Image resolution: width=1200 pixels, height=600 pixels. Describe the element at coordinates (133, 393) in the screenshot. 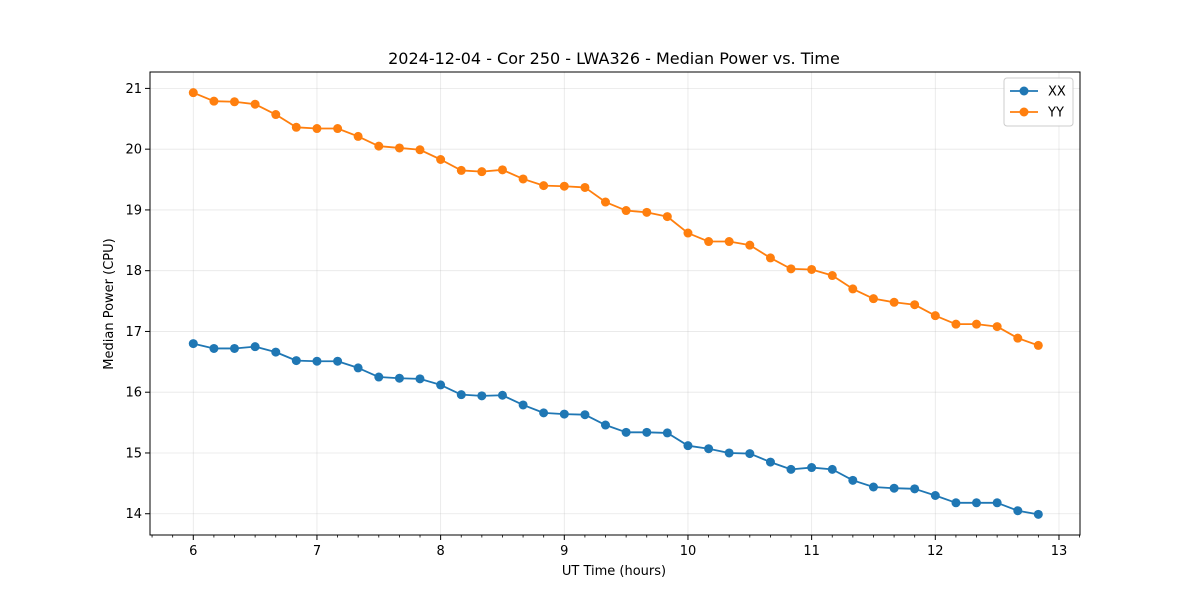

I see `y-tick-label: 16` at that location.